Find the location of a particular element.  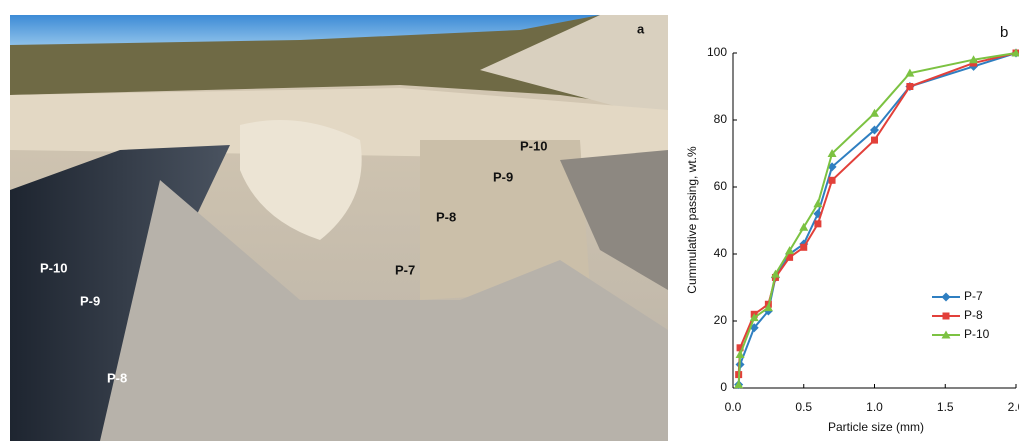

panel-label: b is located at coordinates (1004, 32).